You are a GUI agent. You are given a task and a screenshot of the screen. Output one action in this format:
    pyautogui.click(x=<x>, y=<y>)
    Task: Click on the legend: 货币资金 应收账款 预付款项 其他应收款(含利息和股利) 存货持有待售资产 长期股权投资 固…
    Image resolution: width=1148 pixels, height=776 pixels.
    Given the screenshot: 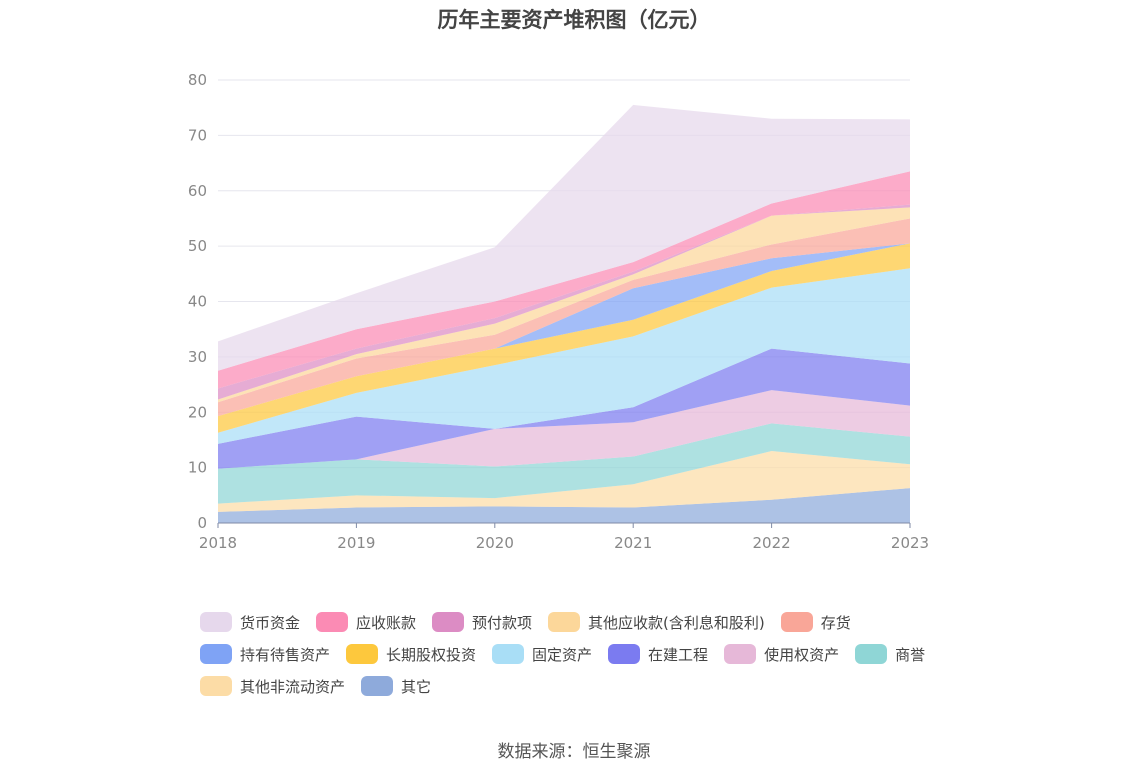 What is the action you would take?
    pyautogui.click(x=580, y=654)
    